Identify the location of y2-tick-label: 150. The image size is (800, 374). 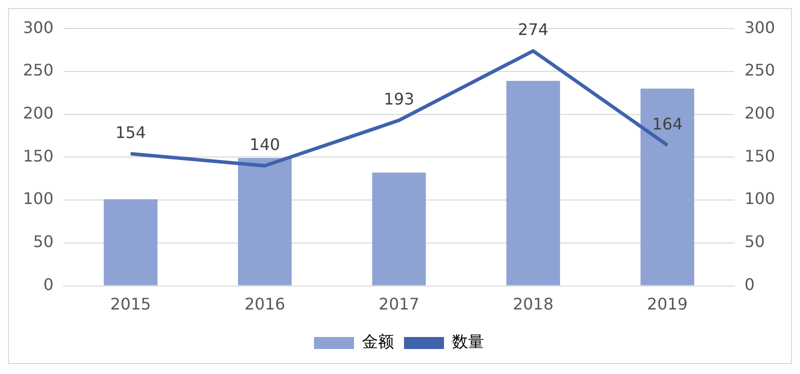
(760, 156).